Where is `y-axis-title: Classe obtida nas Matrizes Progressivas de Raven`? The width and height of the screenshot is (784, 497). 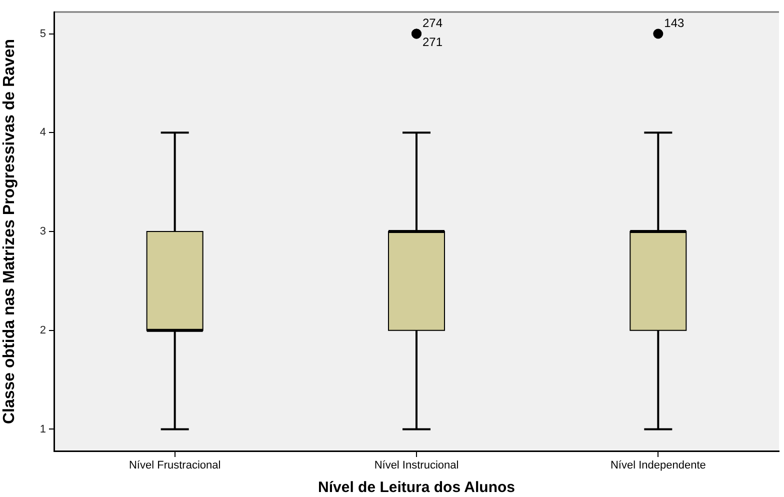 y-axis-title: Classe obtida nas Matrizes Progressivas de Raven is located at coordinates (9, 231).